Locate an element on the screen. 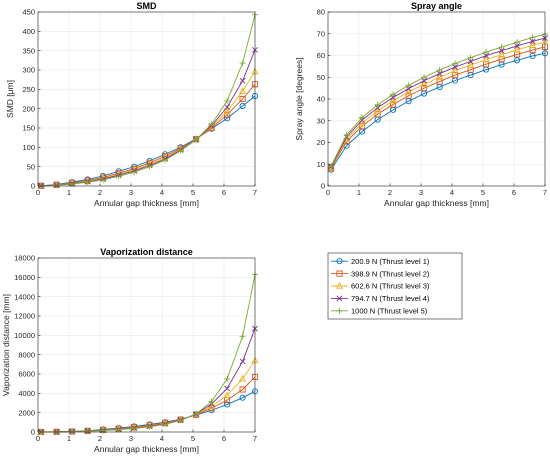  legend-entry-3: 602.6 N (Thrust level 3) is located at coordinates (380, 286).